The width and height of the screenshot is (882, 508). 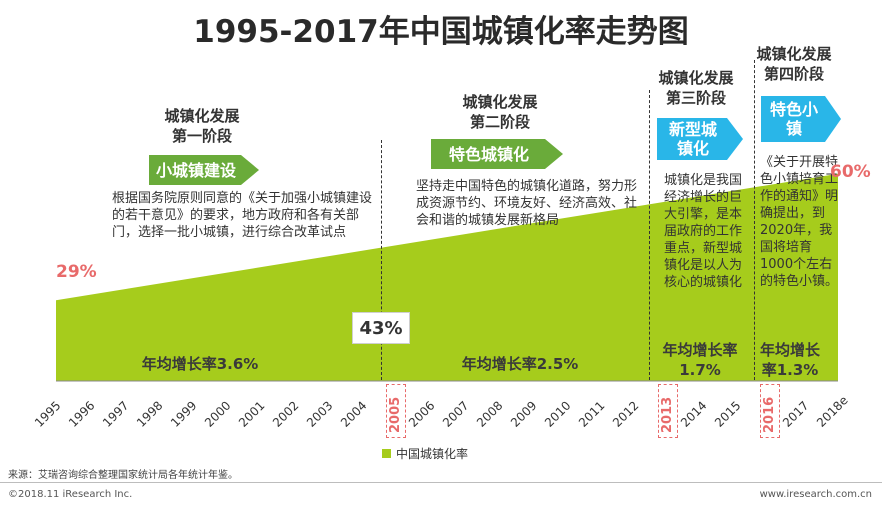 What do you see at coordinates (754, 220) in the screenshot?
I see `stage-divider-2016` at bounding box center [754, 220].